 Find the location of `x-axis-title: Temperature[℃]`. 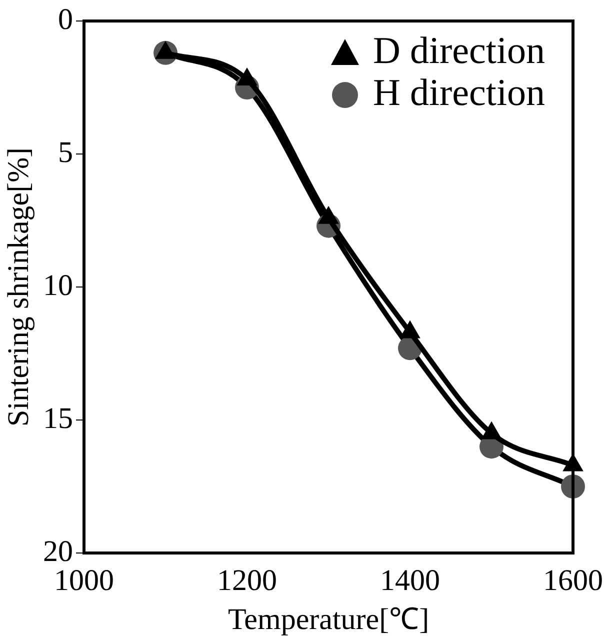

x-axis-title: Temperature[℃] is located at coordinates (329, 619).